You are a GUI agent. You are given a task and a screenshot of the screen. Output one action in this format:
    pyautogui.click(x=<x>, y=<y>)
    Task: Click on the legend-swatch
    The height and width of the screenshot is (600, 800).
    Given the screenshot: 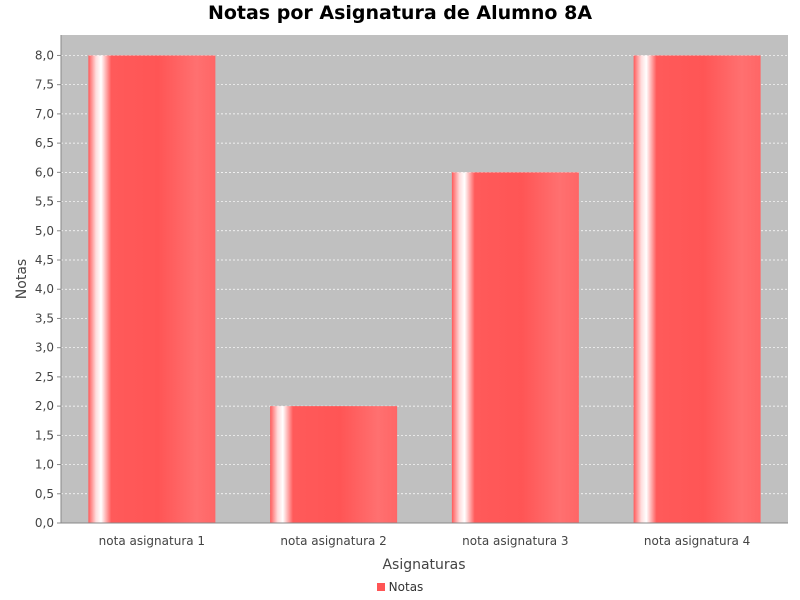 What is the action you would take?
    pyautogui.click(x=380, y=587)
    